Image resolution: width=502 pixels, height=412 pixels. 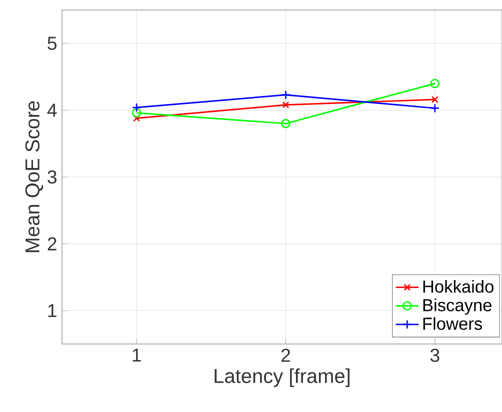 I want to click on y-tick-label: 2, so click(x=52, y=243).